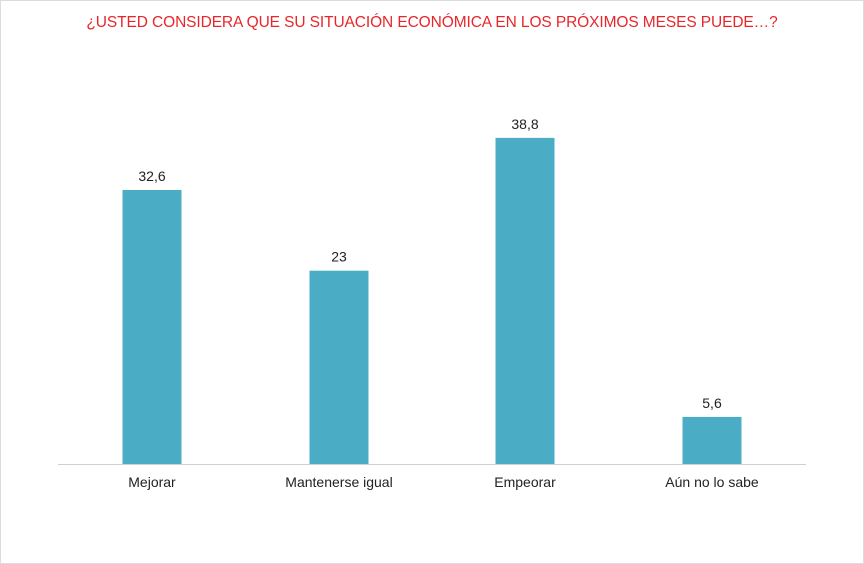 The image size is (864, 564). I want to click on data-label-3: 38,8, so click(524, 124).